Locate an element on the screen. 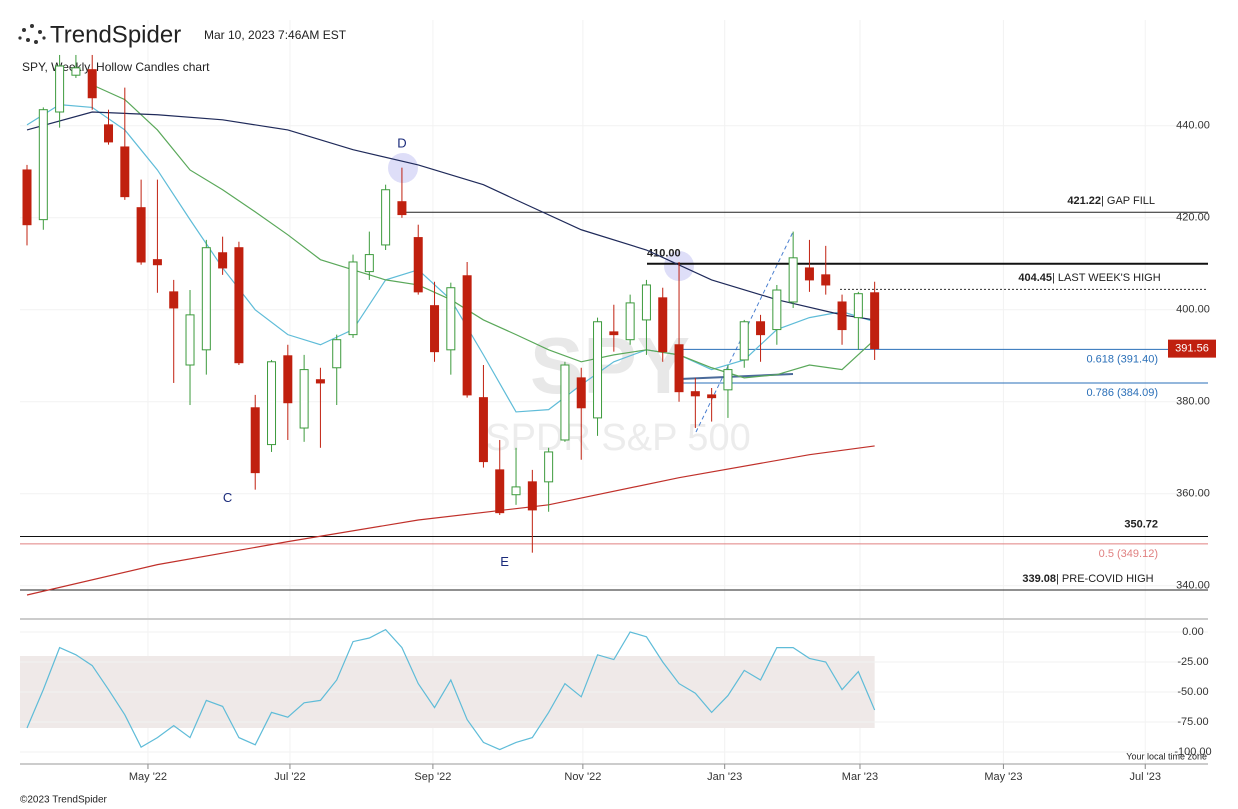 This screenshot has width=1238, height=809. y-tick-label: 340.00 is located at coordinates (1193, 586).